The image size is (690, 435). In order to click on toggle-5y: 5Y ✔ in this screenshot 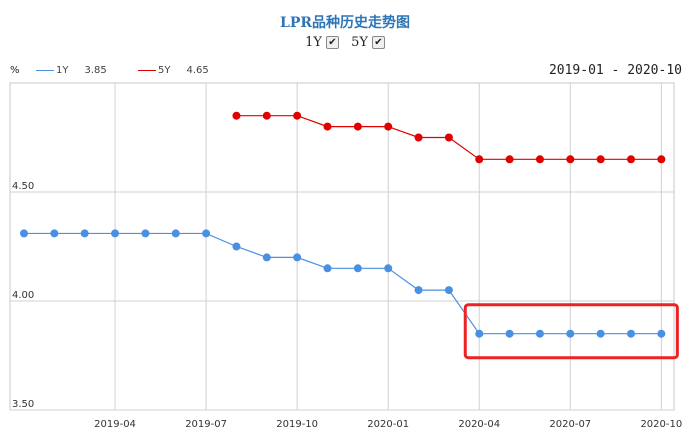, I will do `click(368, 42)`.